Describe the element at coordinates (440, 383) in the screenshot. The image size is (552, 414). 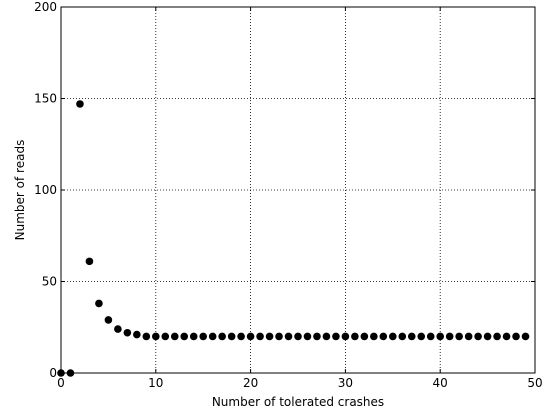
I see `x-tick-label: 40` at that location.